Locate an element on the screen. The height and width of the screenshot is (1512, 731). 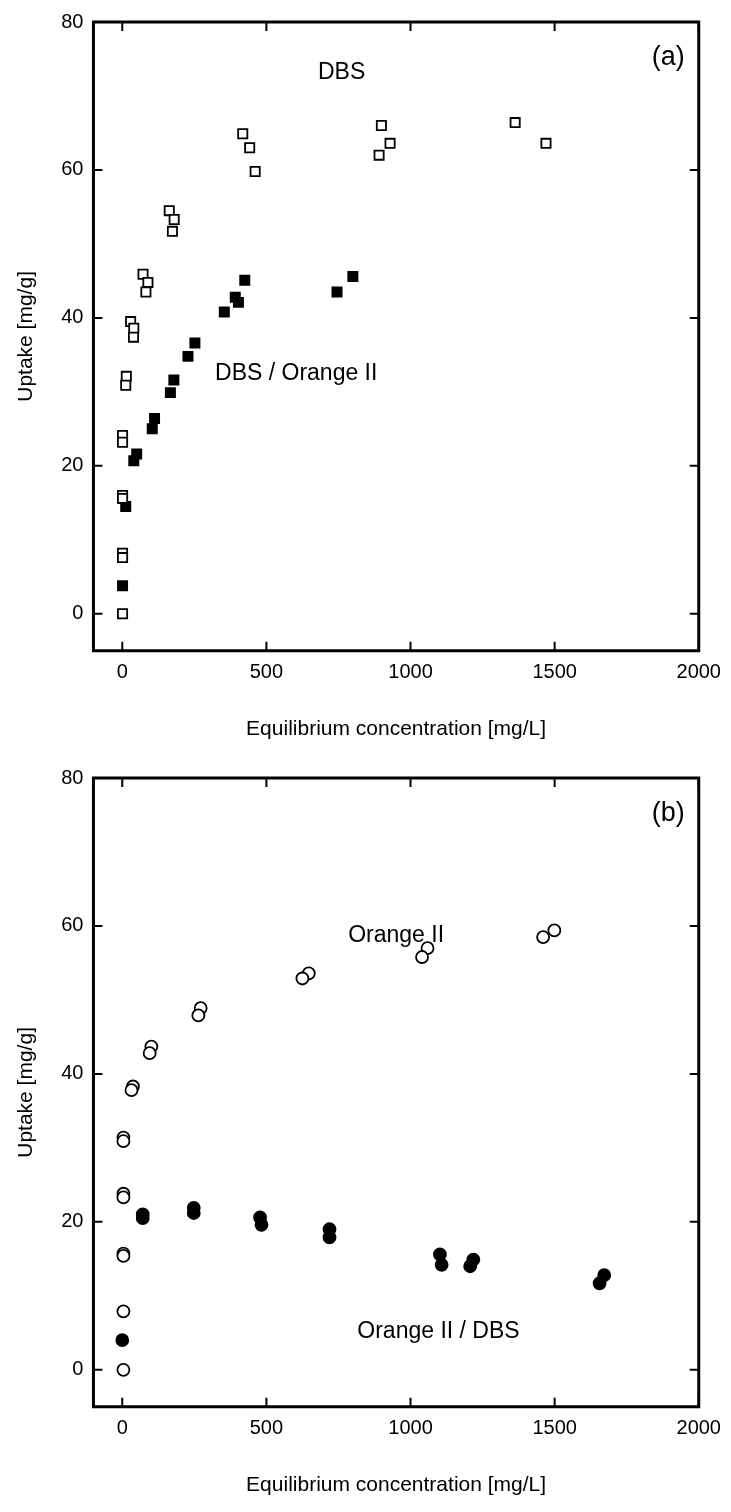
annotation: (a) is located at coordinates (668, 56).